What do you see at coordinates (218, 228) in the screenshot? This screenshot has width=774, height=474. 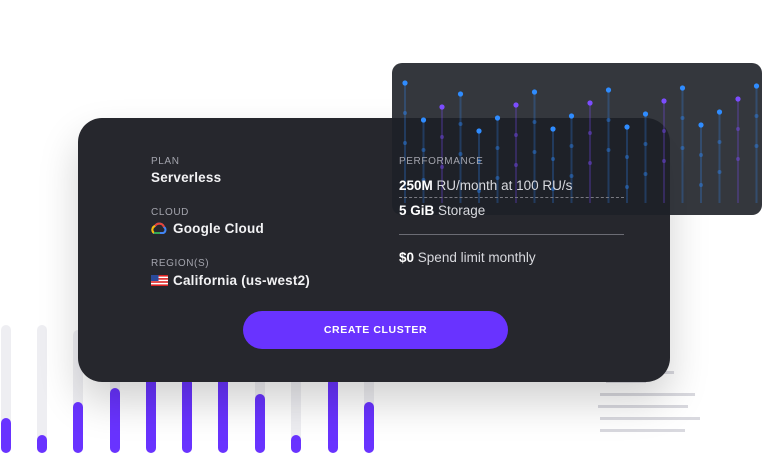 I see `cloud-value: Google Cloud` at bounding box center [218, 228].